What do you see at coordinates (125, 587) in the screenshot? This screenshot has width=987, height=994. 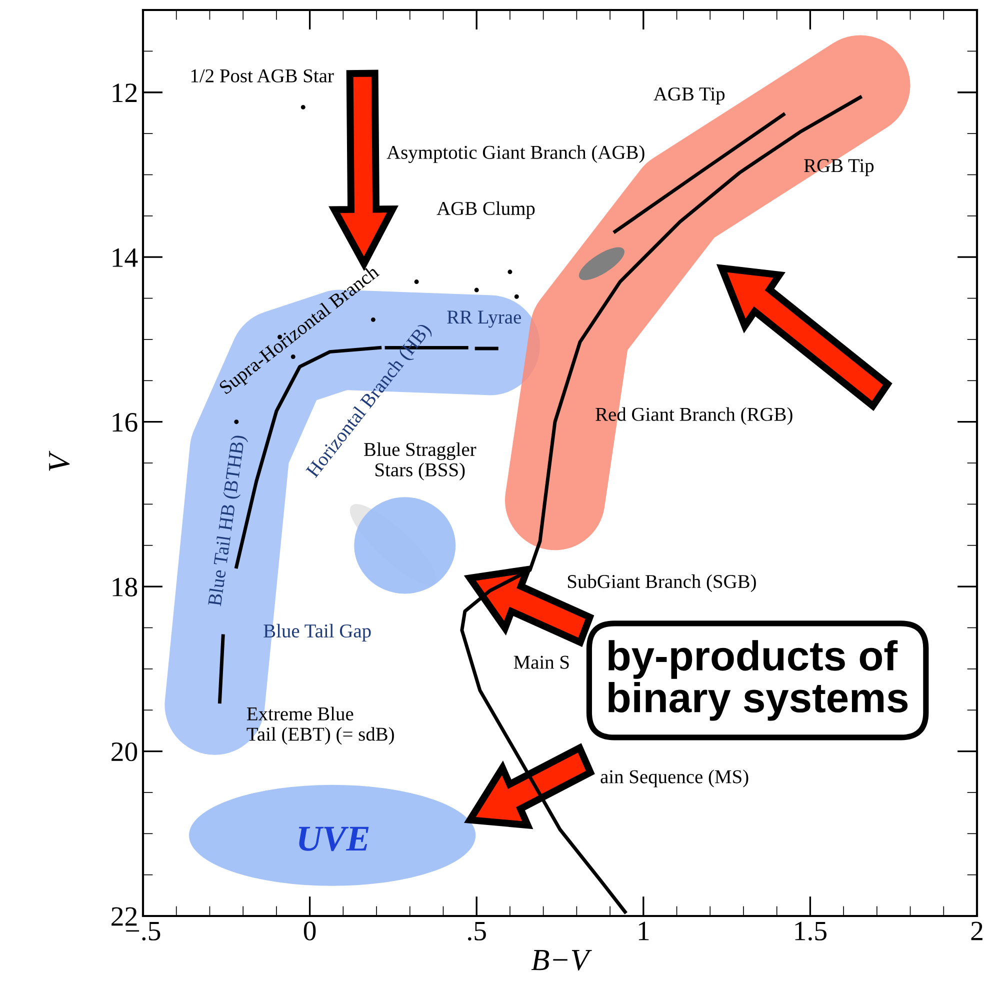 I see `y-tick-label: 18` at bounding box center [125, 587].